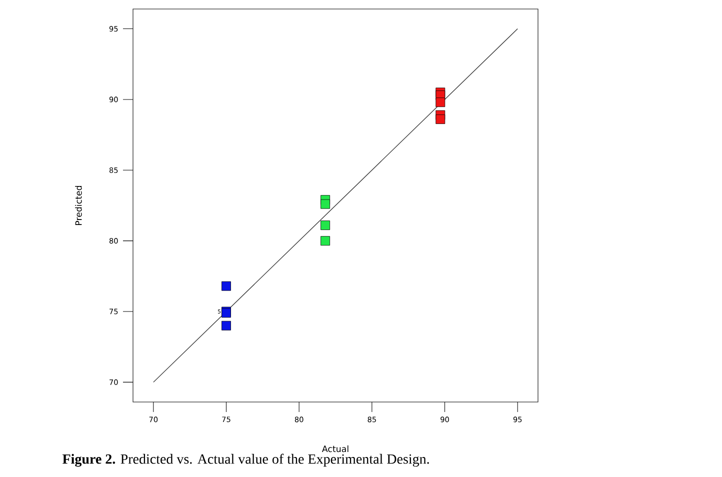 The image size is (722, 477). I want to click on x-axis-title: Actual, so click(335, 448).